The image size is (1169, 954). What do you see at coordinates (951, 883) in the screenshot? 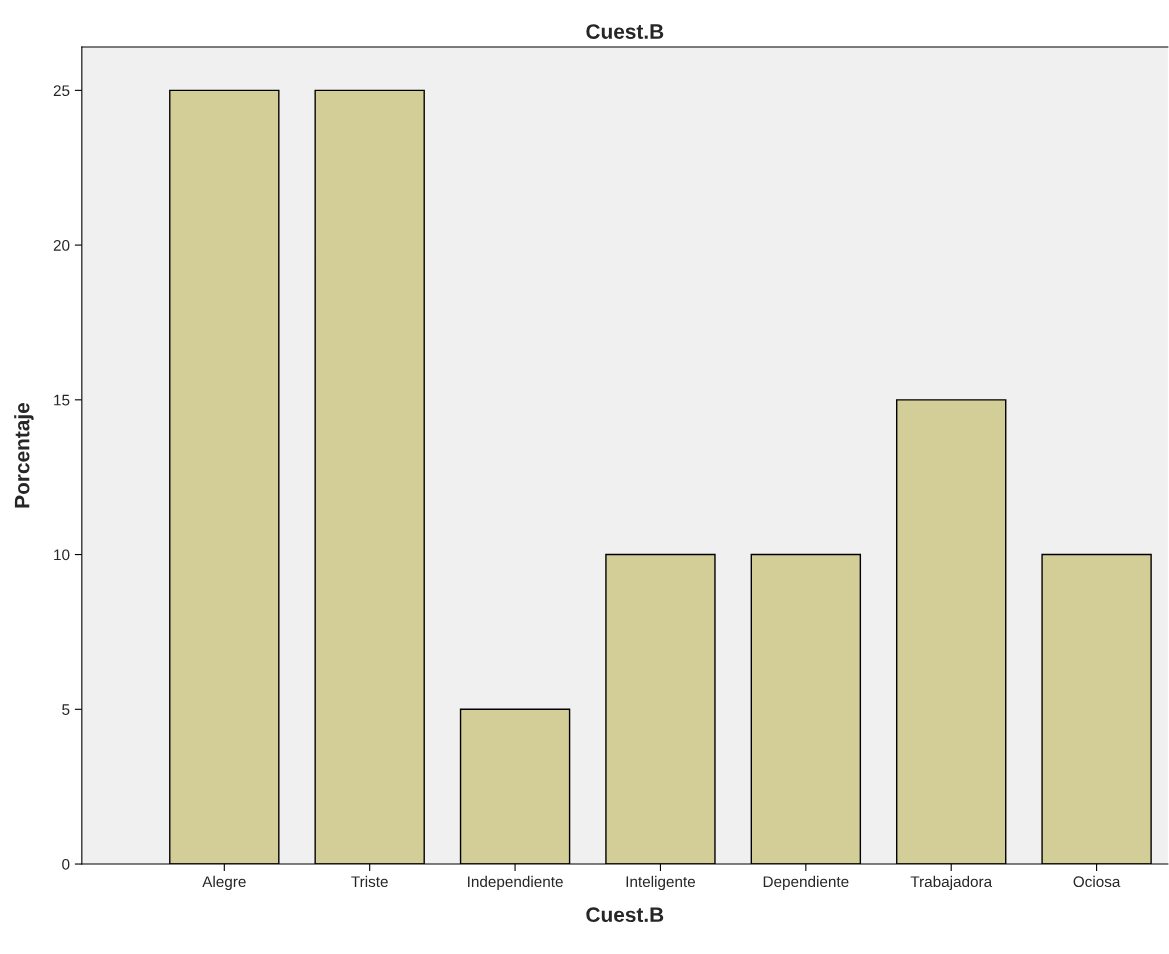
I see `x-tick-label: Trabajadora` at bounding box center [951, 883].